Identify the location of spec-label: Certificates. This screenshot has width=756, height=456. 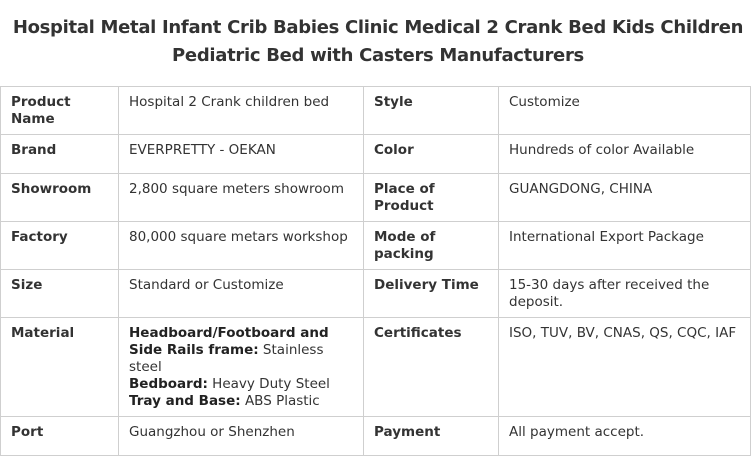
(431, 367).